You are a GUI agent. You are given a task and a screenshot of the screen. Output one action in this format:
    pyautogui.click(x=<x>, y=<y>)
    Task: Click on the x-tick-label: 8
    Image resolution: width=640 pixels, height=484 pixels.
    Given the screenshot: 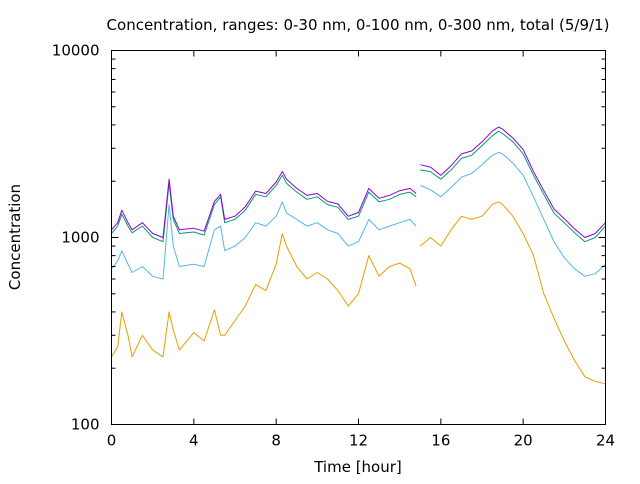 What is the action you would take?
    pyautogui.click(x=276, y=441)
    